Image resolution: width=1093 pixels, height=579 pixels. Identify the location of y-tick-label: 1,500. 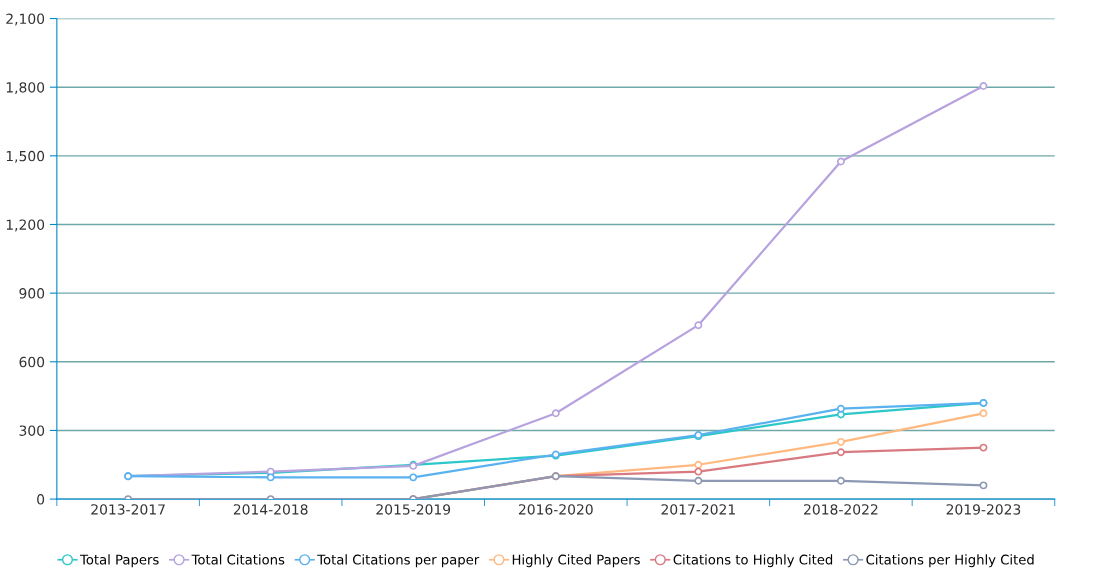
(25, 156).